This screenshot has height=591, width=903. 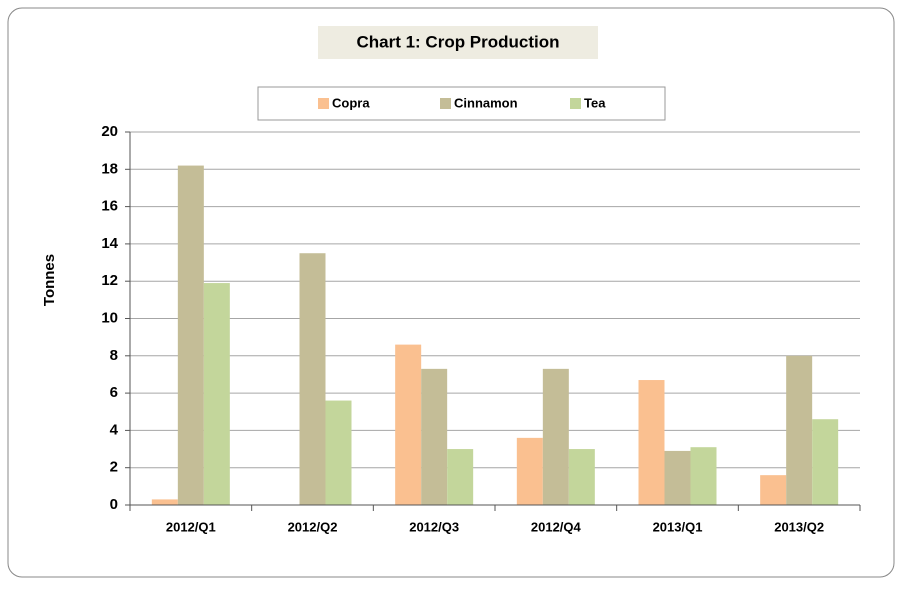 I want to click on x-tick-label: 2012/Q4, so click(x=556, y=526).